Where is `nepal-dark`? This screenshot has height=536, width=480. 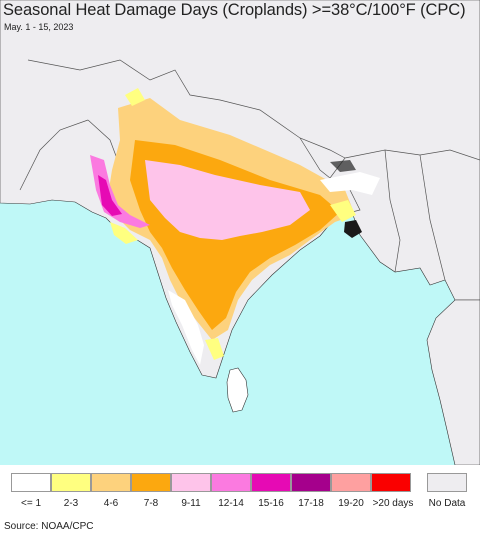 nepal-dark is located at coordinates (343, 166).